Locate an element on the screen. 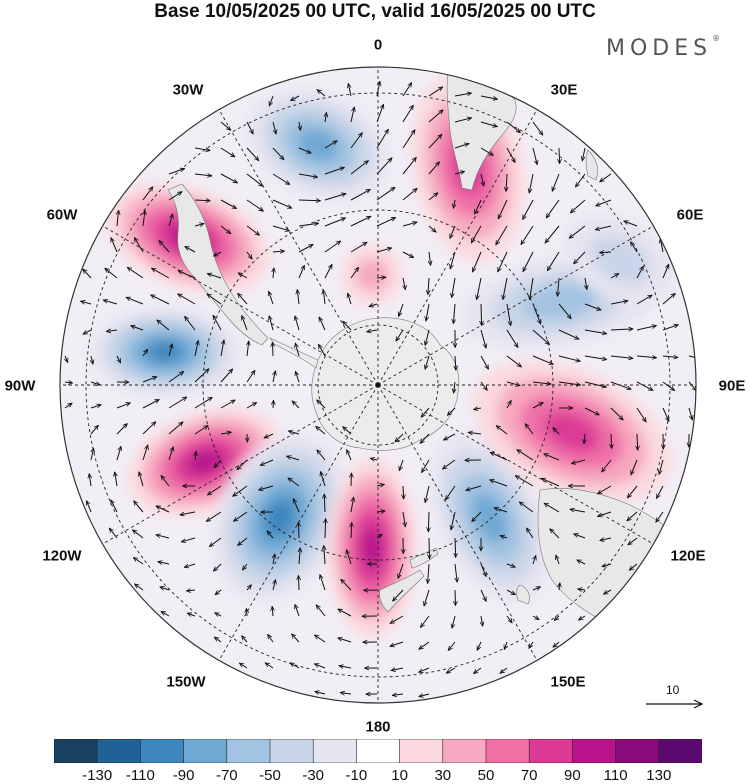  lon-label-60e: 60E is located at coordinates (690, 215).